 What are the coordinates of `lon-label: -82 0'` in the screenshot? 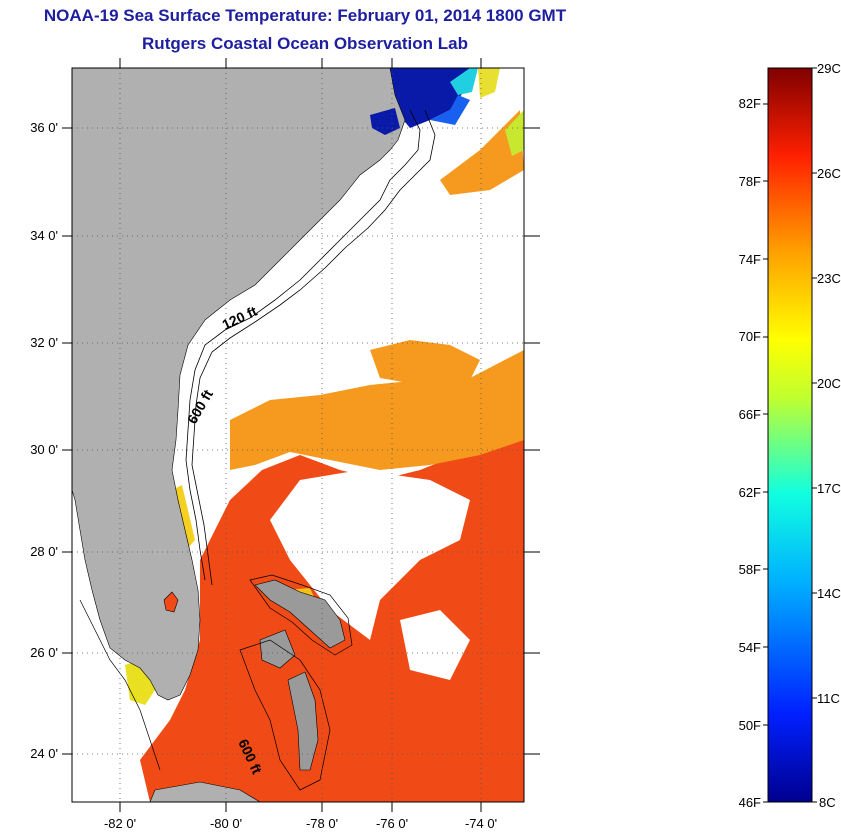 It's located at (120, 823).